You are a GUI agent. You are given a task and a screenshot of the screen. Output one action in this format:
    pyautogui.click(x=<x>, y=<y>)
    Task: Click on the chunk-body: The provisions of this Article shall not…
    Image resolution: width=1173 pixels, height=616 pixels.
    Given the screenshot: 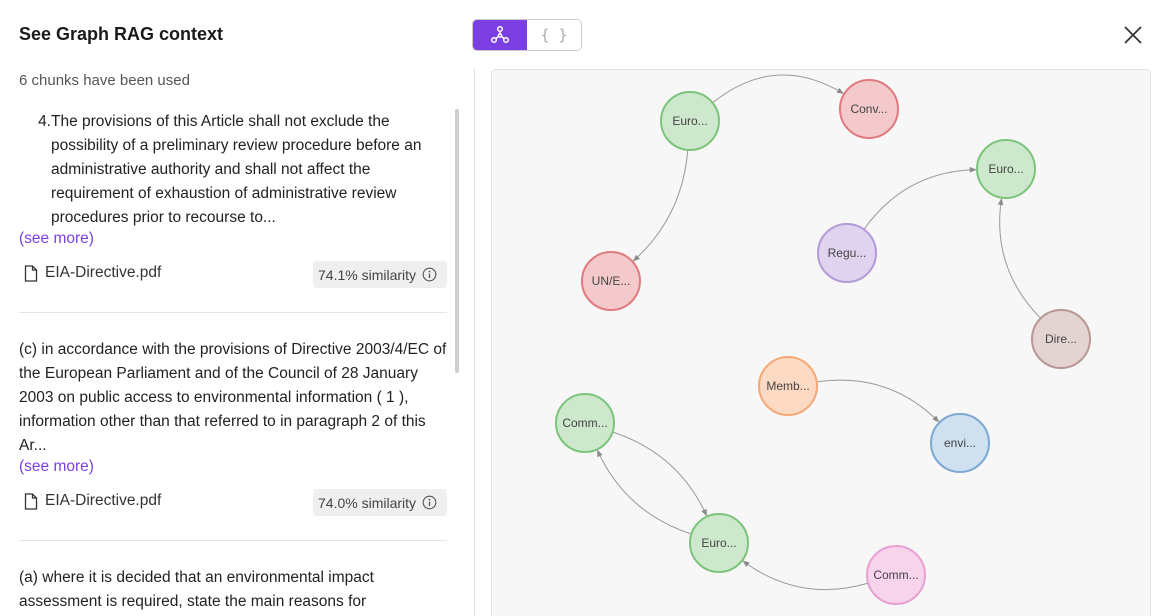 What is the action you would take?
    pyautogui.click(x=236, y=169)
    